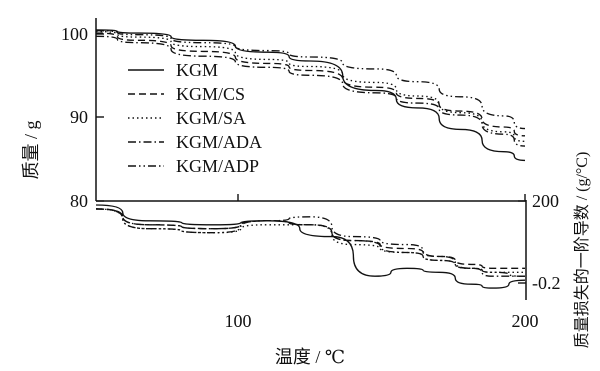 The image size is (600, 371). What do you see at coordinates (197, 70) in the screenshot?
I see `legend-label-kgm: KGM` at bounding box center [197, 70].